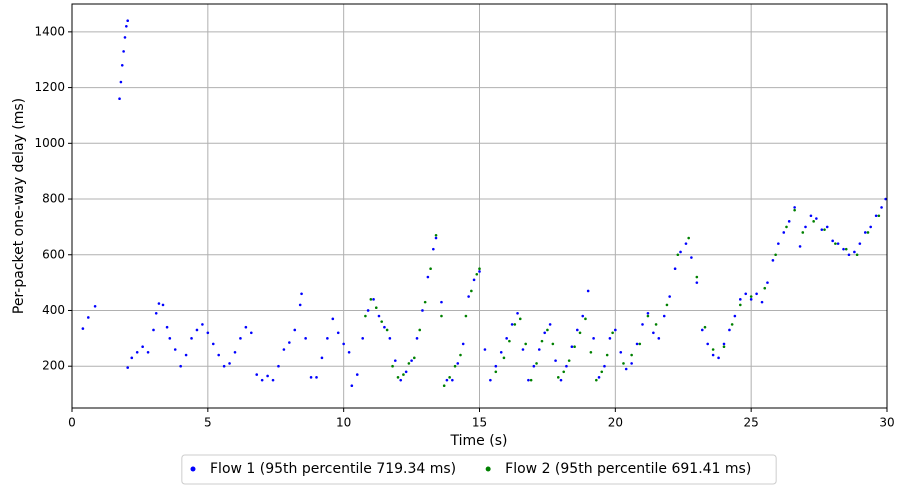 The width and height of the screenshot is (898, 486). I want to click on legend-label: Flow 2 (95th percentile 691.41 ms), so click(628, 469).